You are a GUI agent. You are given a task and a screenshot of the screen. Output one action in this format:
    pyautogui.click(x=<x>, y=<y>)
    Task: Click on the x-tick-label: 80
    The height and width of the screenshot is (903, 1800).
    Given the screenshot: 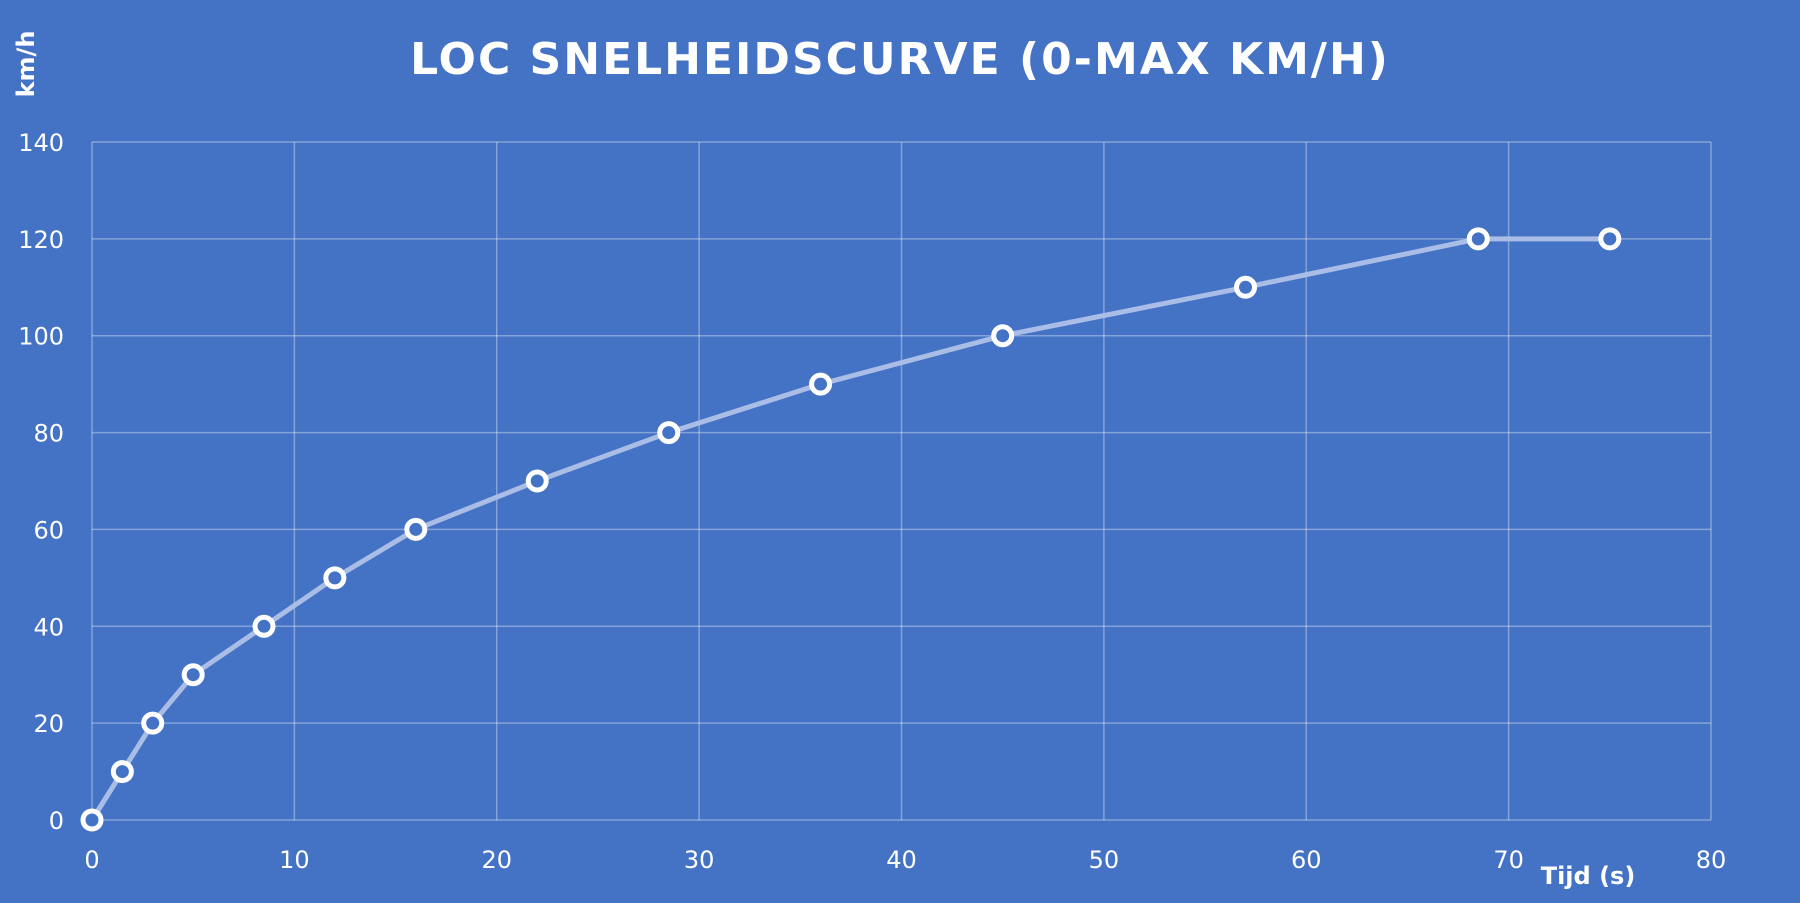 What is the action you would take?
    pyautogui.click(x=1711, y=860)
    